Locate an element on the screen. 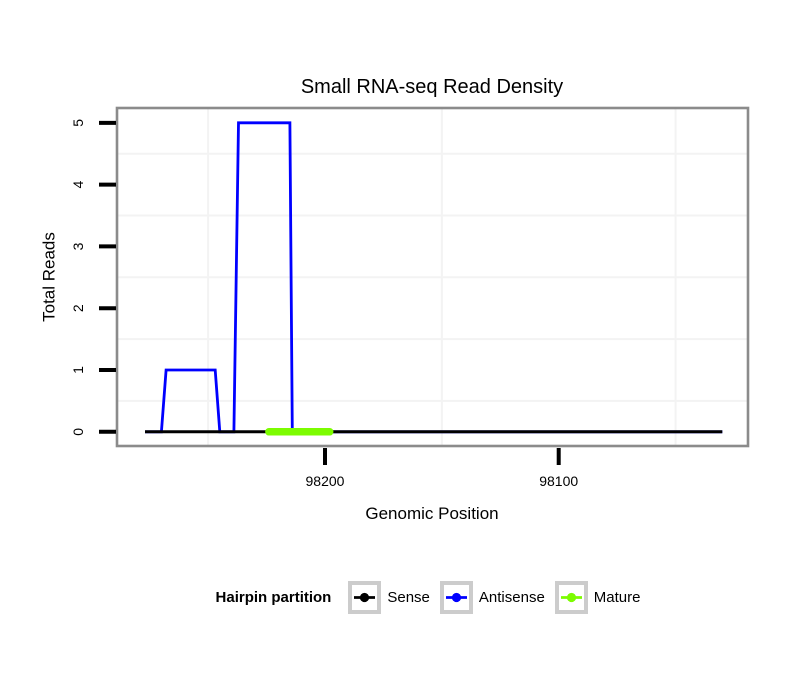  plot-title: Small RNA-seq Read Density is located at coordinates (432, 87).